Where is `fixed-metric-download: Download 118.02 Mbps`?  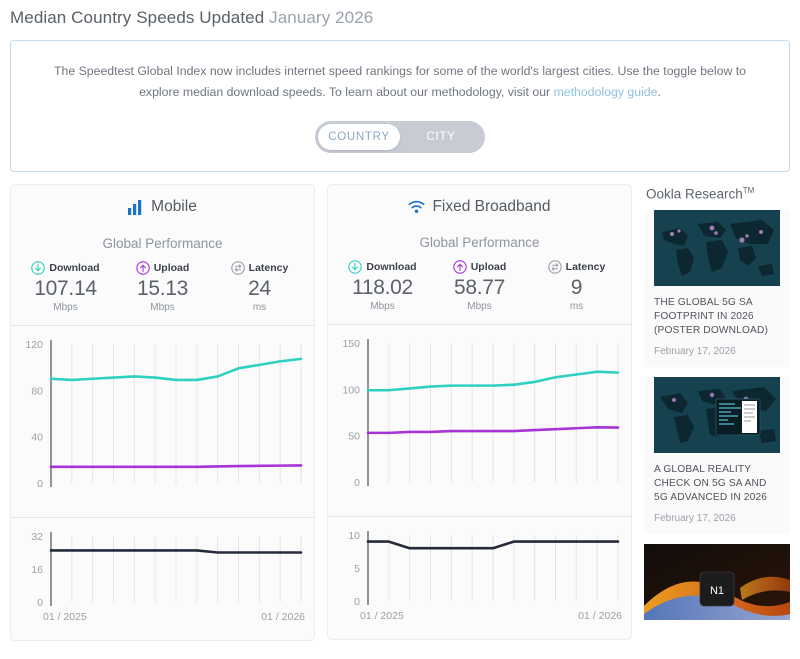 fixed-metric-download: Download 118.02 Mbps is located at coordinates (382, 286).